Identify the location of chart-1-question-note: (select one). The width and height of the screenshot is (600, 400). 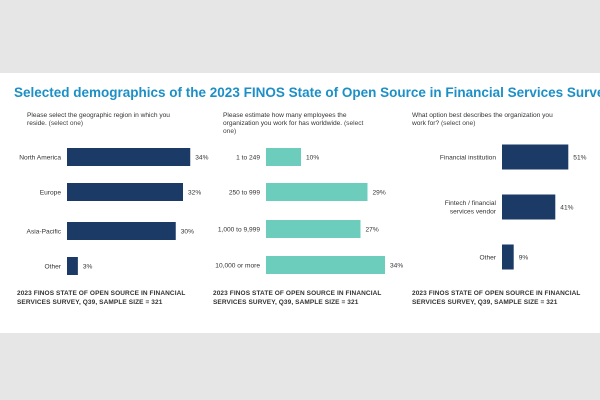
(66, 123).